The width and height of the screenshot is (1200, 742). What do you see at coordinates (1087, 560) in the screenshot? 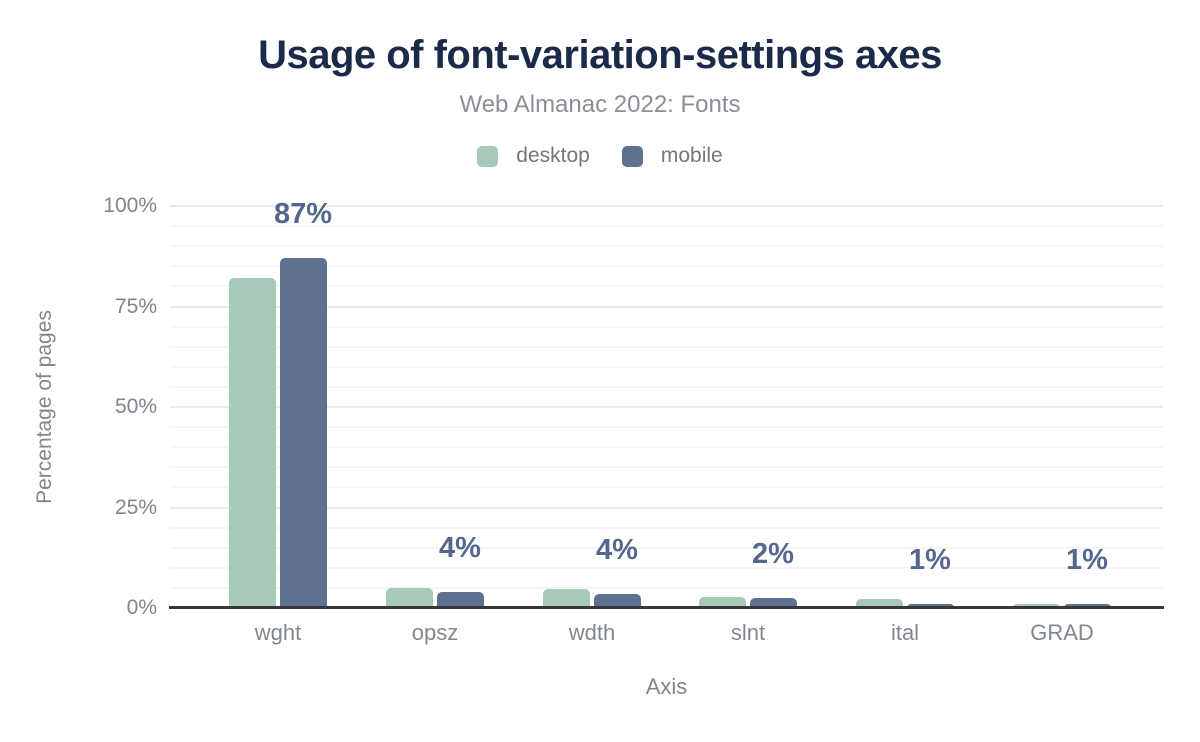
I see `bar-value-label-GRAD: 1%` at bounding box center [1087, 560].